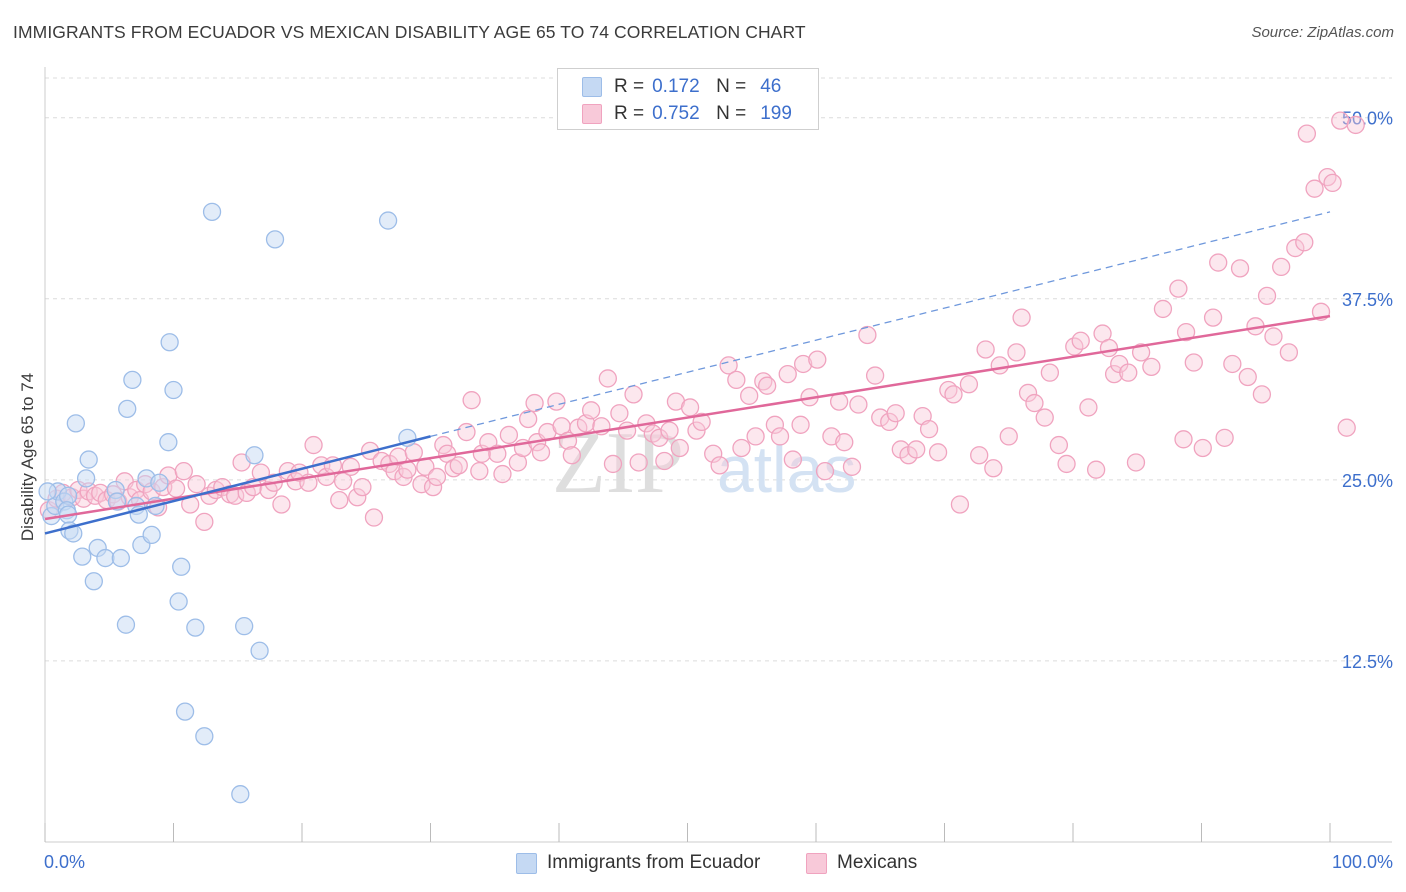  Describe the element at coordinates (676, 86) in the screenshot. I see `r-value: 0.172` at that location.